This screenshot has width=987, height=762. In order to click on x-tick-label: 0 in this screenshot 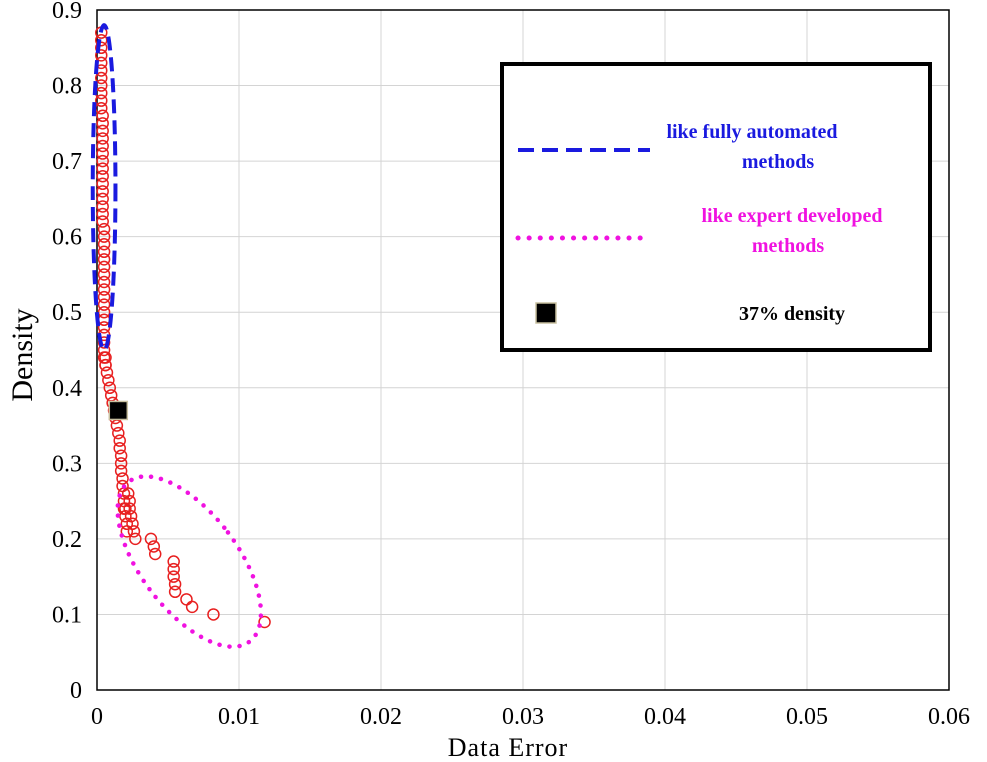, I will do `click(97, 717)`.